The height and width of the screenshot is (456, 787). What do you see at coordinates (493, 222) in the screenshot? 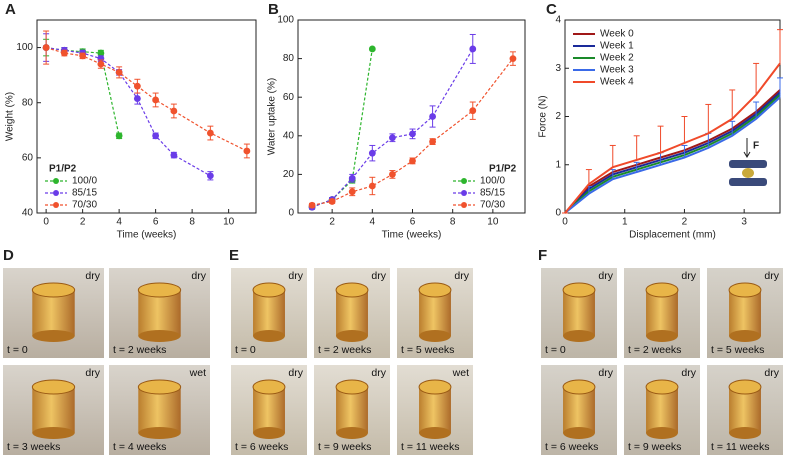
I see `x-tick-label: 10` at bounding box center [493, 222].